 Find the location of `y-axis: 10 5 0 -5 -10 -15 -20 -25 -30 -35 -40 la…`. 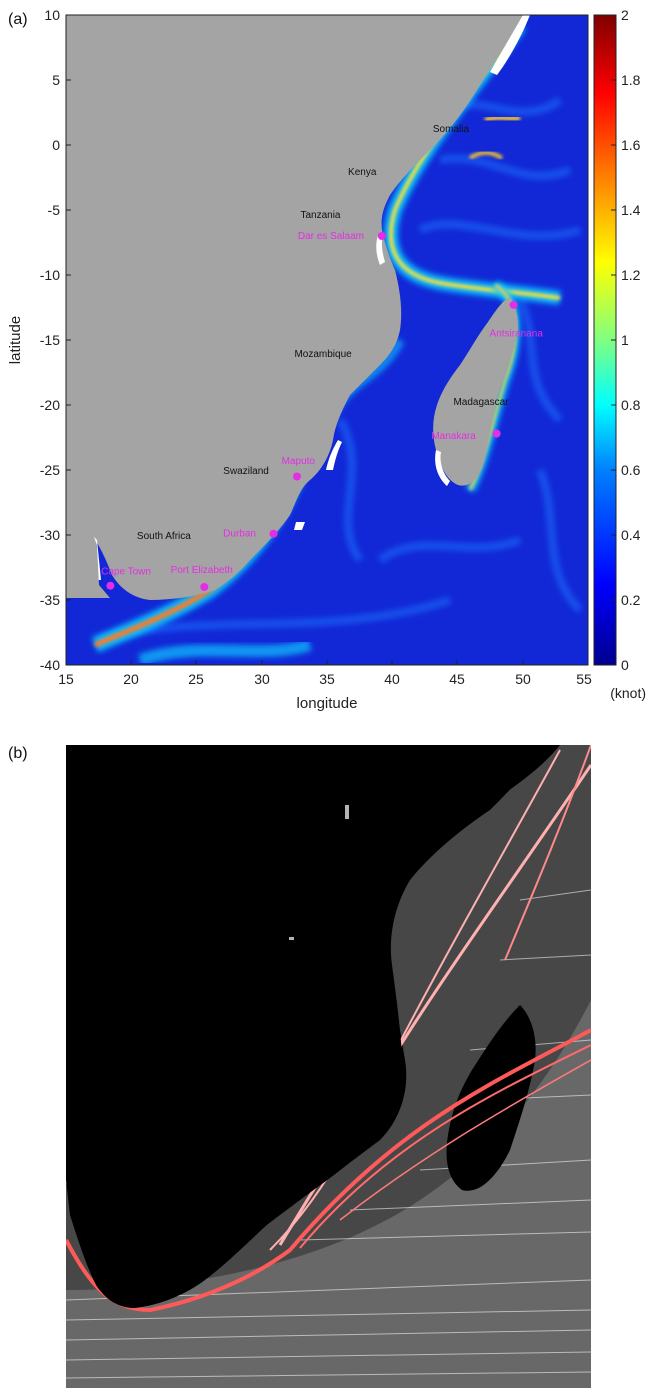

y-axis: 10 5 0 -5 -10 -15 -20 -25 -30 -35 -40 la… is located at coordinates (39, 340).